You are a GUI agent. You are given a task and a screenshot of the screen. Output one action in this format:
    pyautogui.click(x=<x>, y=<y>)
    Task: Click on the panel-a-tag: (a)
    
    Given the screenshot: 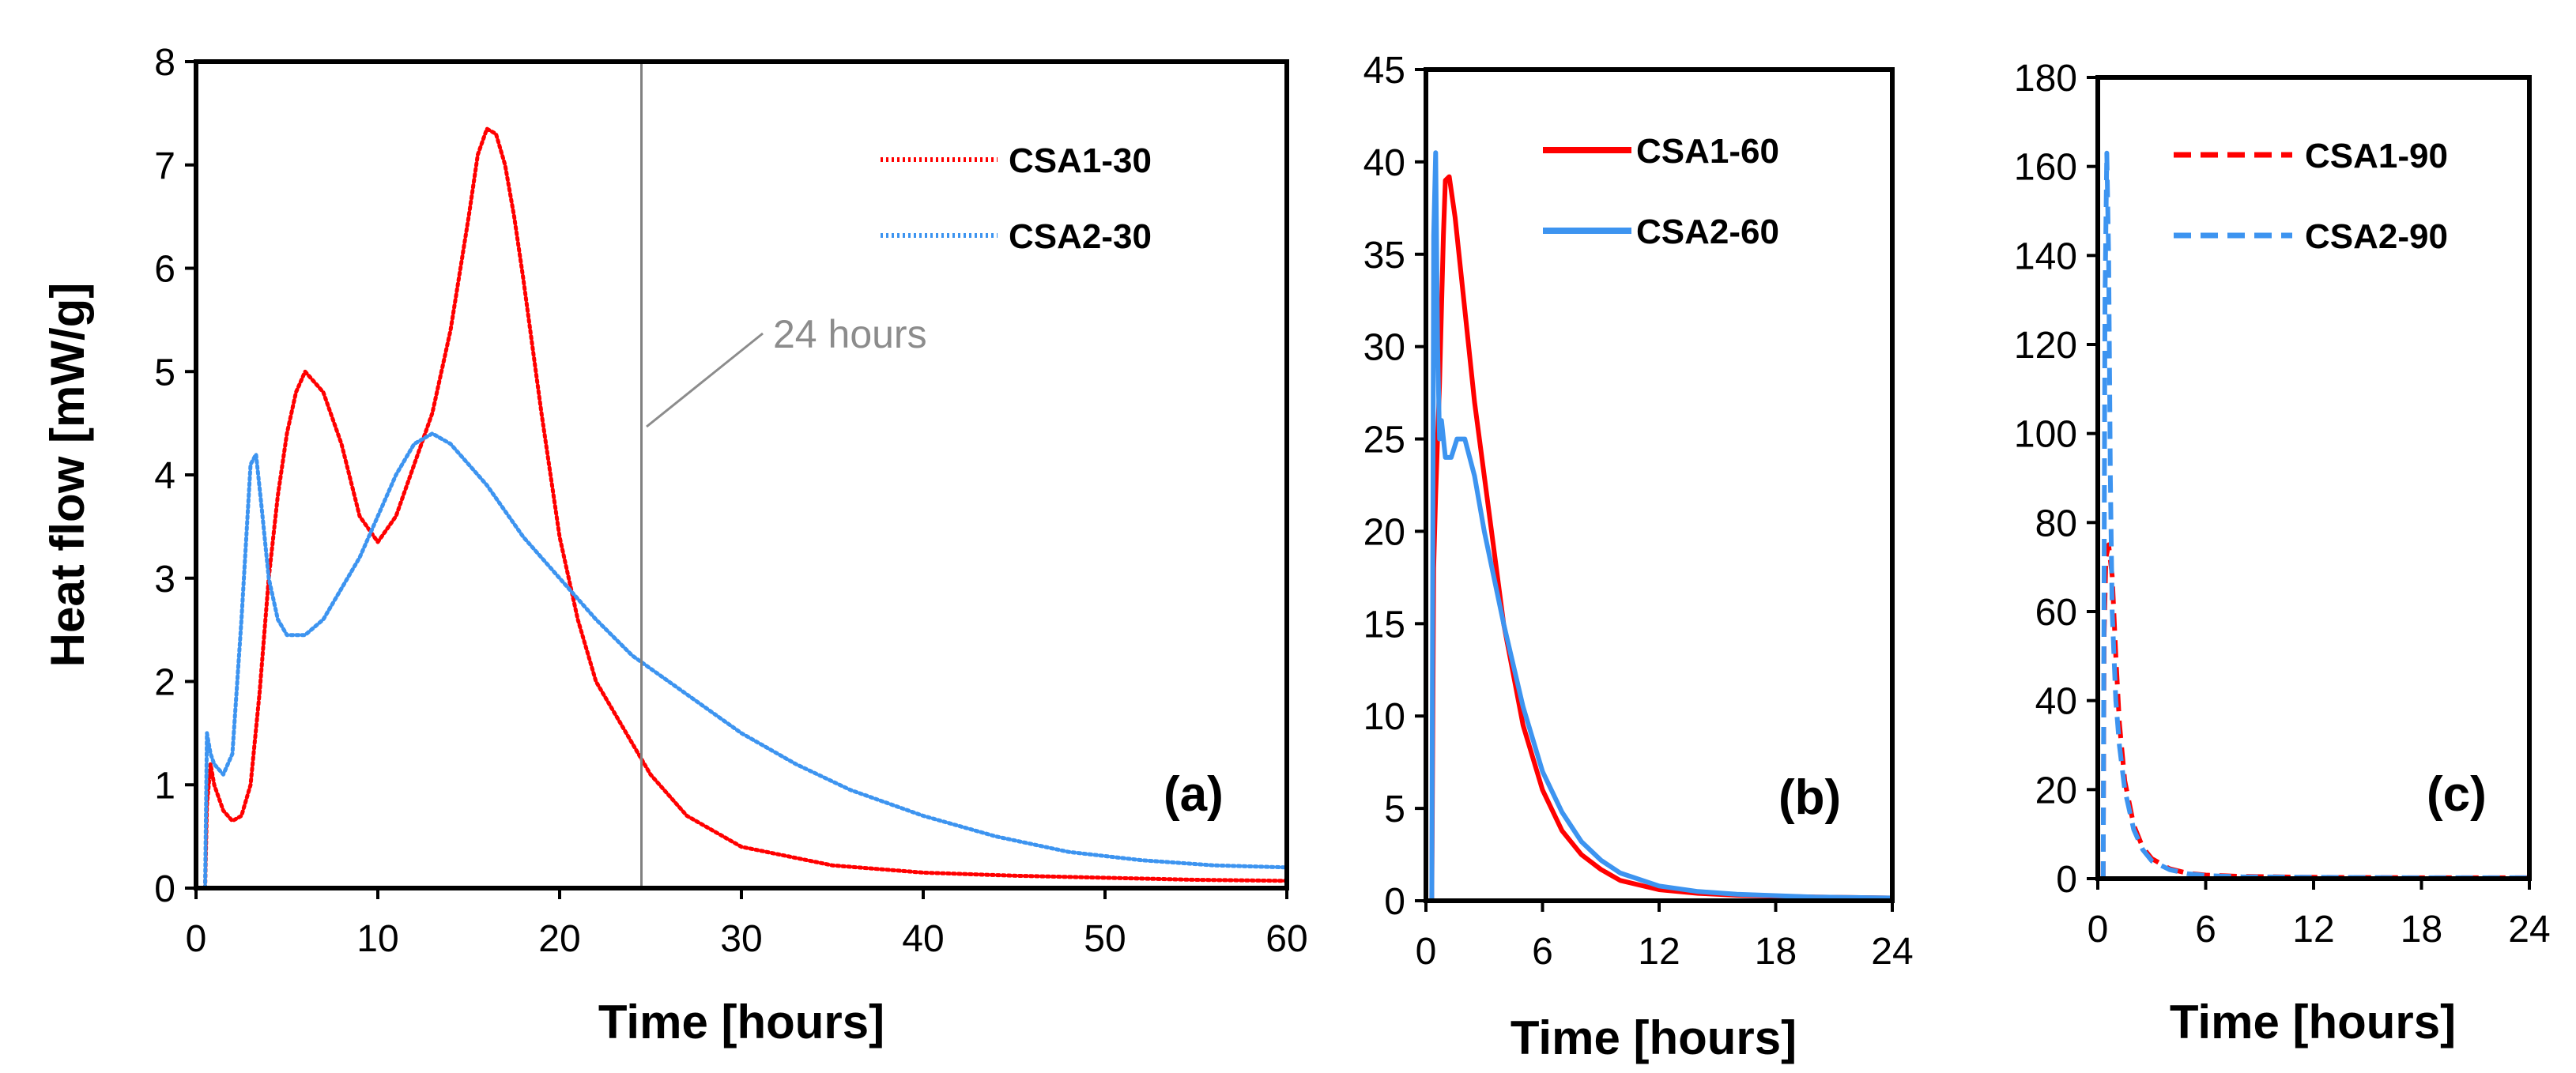 What is the action you would take?
    pyautogui.click(x=1194, y=795)
    